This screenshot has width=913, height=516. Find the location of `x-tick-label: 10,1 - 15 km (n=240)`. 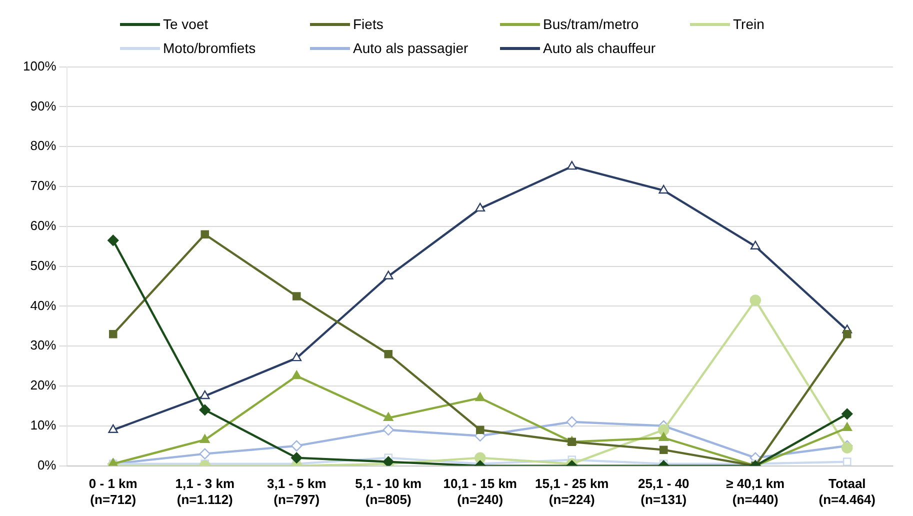

x-tick-label: 10,1 - 15 km (n=240) is located at coordinates (480, 491).